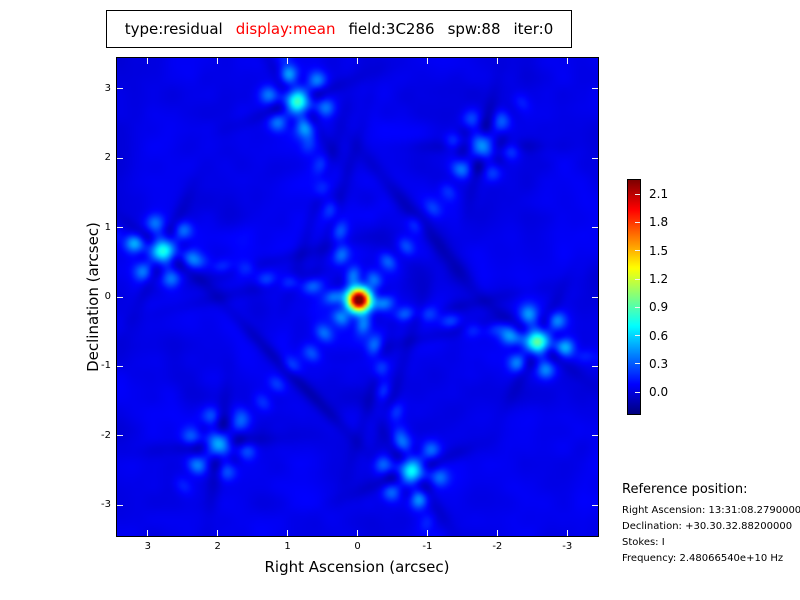  Describe the element at coordinates (567, 546) in the screenshot. I see `x-tick-label: -3` at that location.